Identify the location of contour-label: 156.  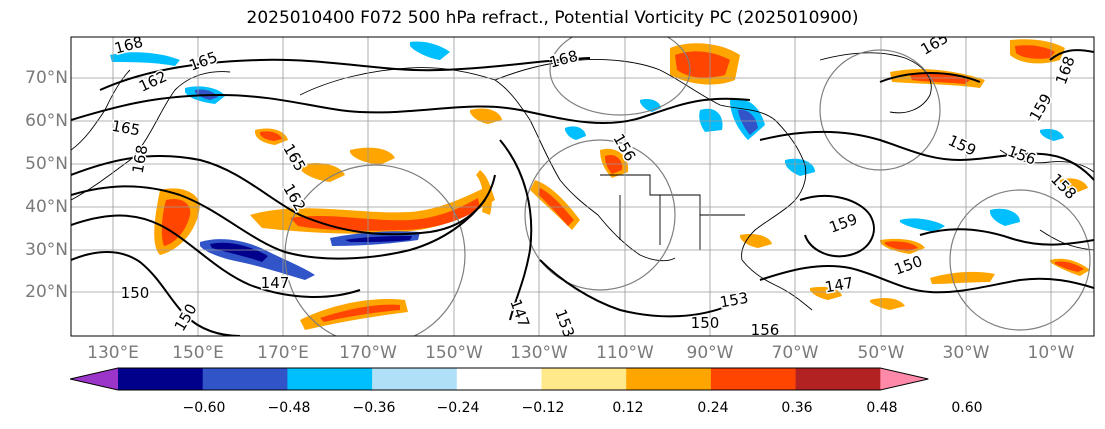
(765, 330).